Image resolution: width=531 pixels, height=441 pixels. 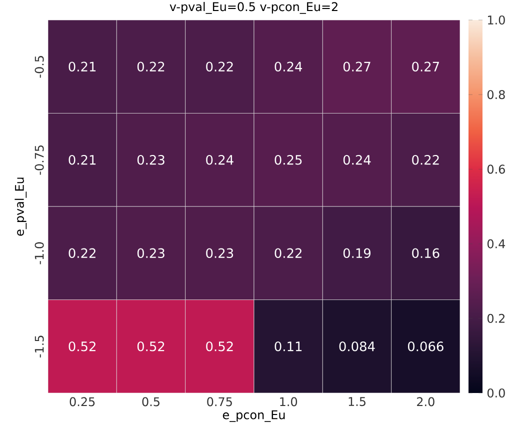 I want to click on y-tick-label: -0.5, so click(x=39, y=67).